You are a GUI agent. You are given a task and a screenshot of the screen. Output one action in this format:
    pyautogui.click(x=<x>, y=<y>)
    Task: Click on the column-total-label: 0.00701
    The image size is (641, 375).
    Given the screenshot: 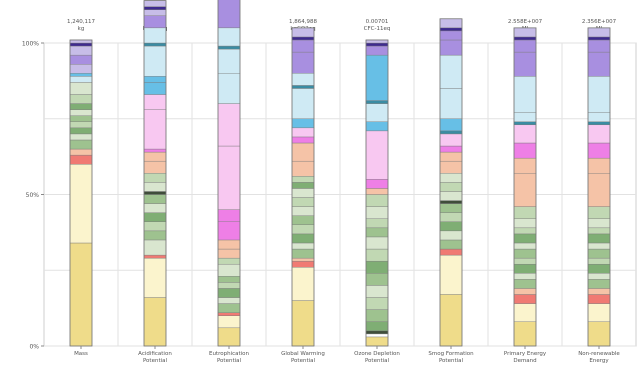 What is the action you would take?
    pyautogui.click(x=377, y=22)
    